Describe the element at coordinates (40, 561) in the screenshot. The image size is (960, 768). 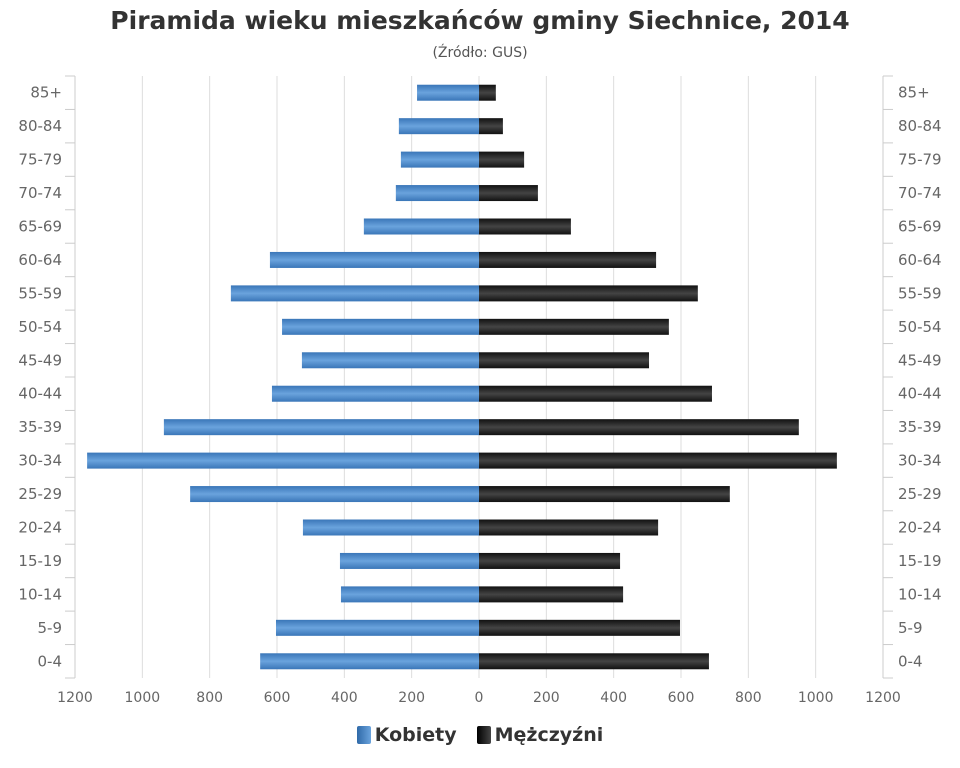
I see `y-tick-label-left: 15-19` at that location.